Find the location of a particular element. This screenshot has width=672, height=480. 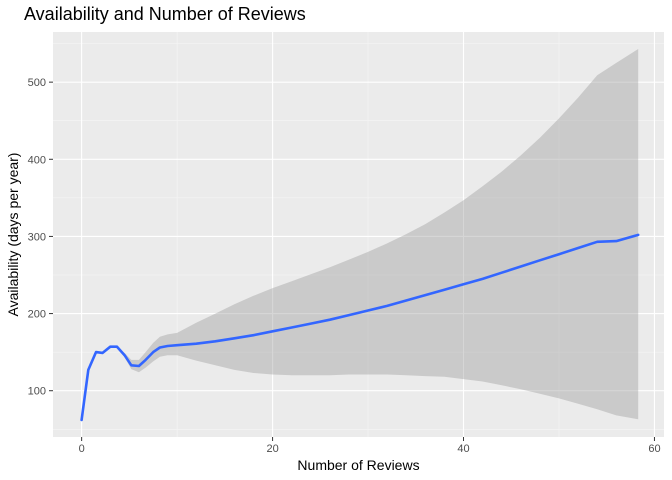

x-tick-label: 60 is located at coordinates (654, 449).